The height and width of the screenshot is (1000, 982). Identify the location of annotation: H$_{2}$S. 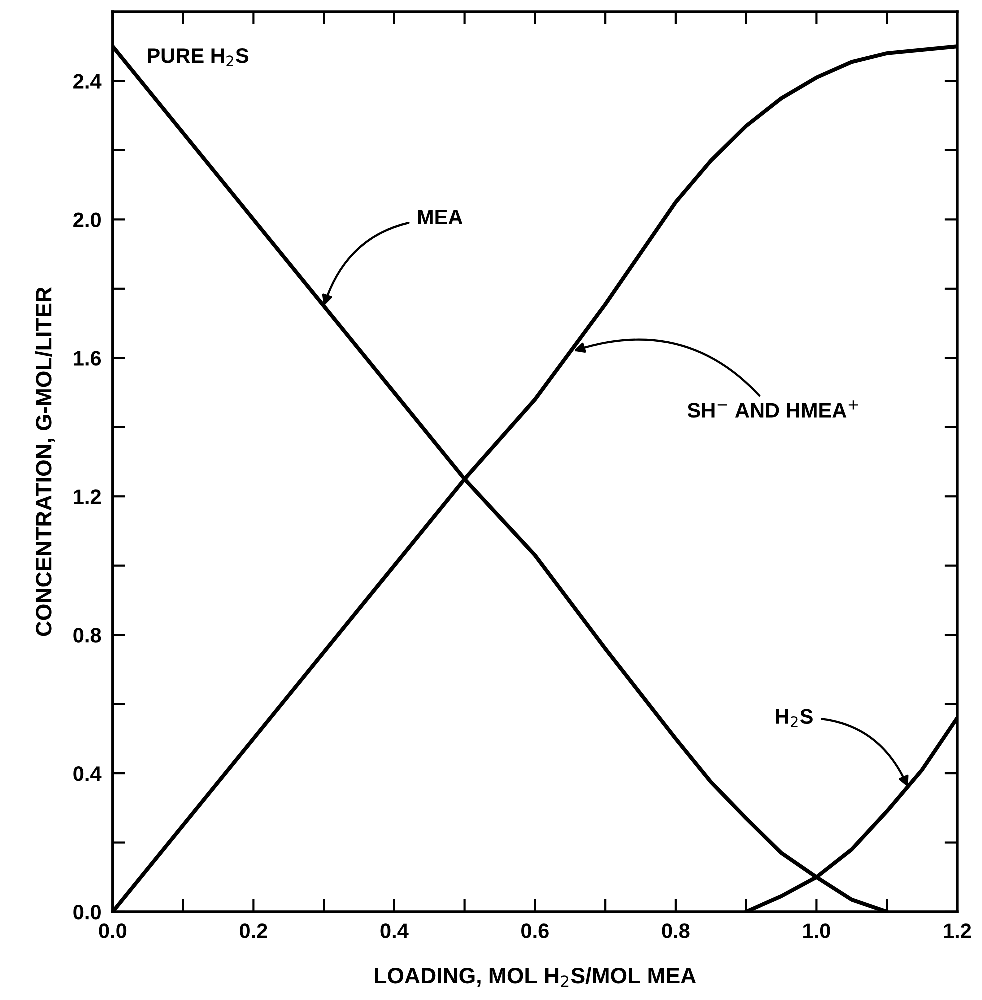
(794, 718).